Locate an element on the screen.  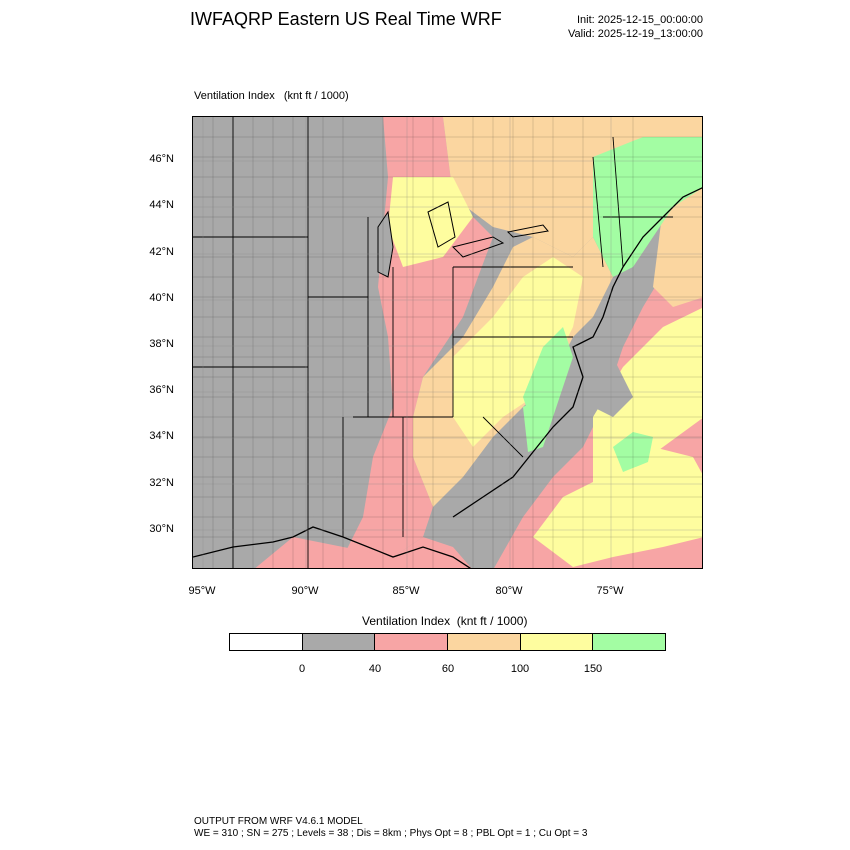
legend-tick-150: 150 is located at coordinates (593, 669).